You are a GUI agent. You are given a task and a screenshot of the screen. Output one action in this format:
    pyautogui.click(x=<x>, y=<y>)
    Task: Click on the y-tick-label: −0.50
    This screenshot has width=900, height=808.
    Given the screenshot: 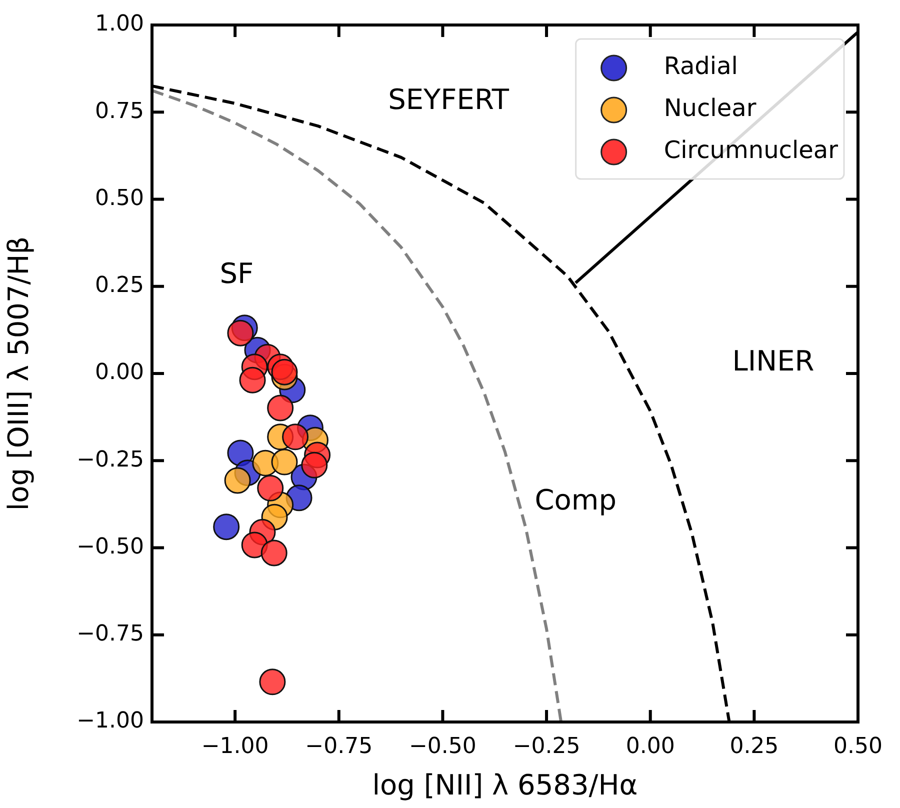 What is the action you would take?
    pyautogui.click(x=110, y=547)
    